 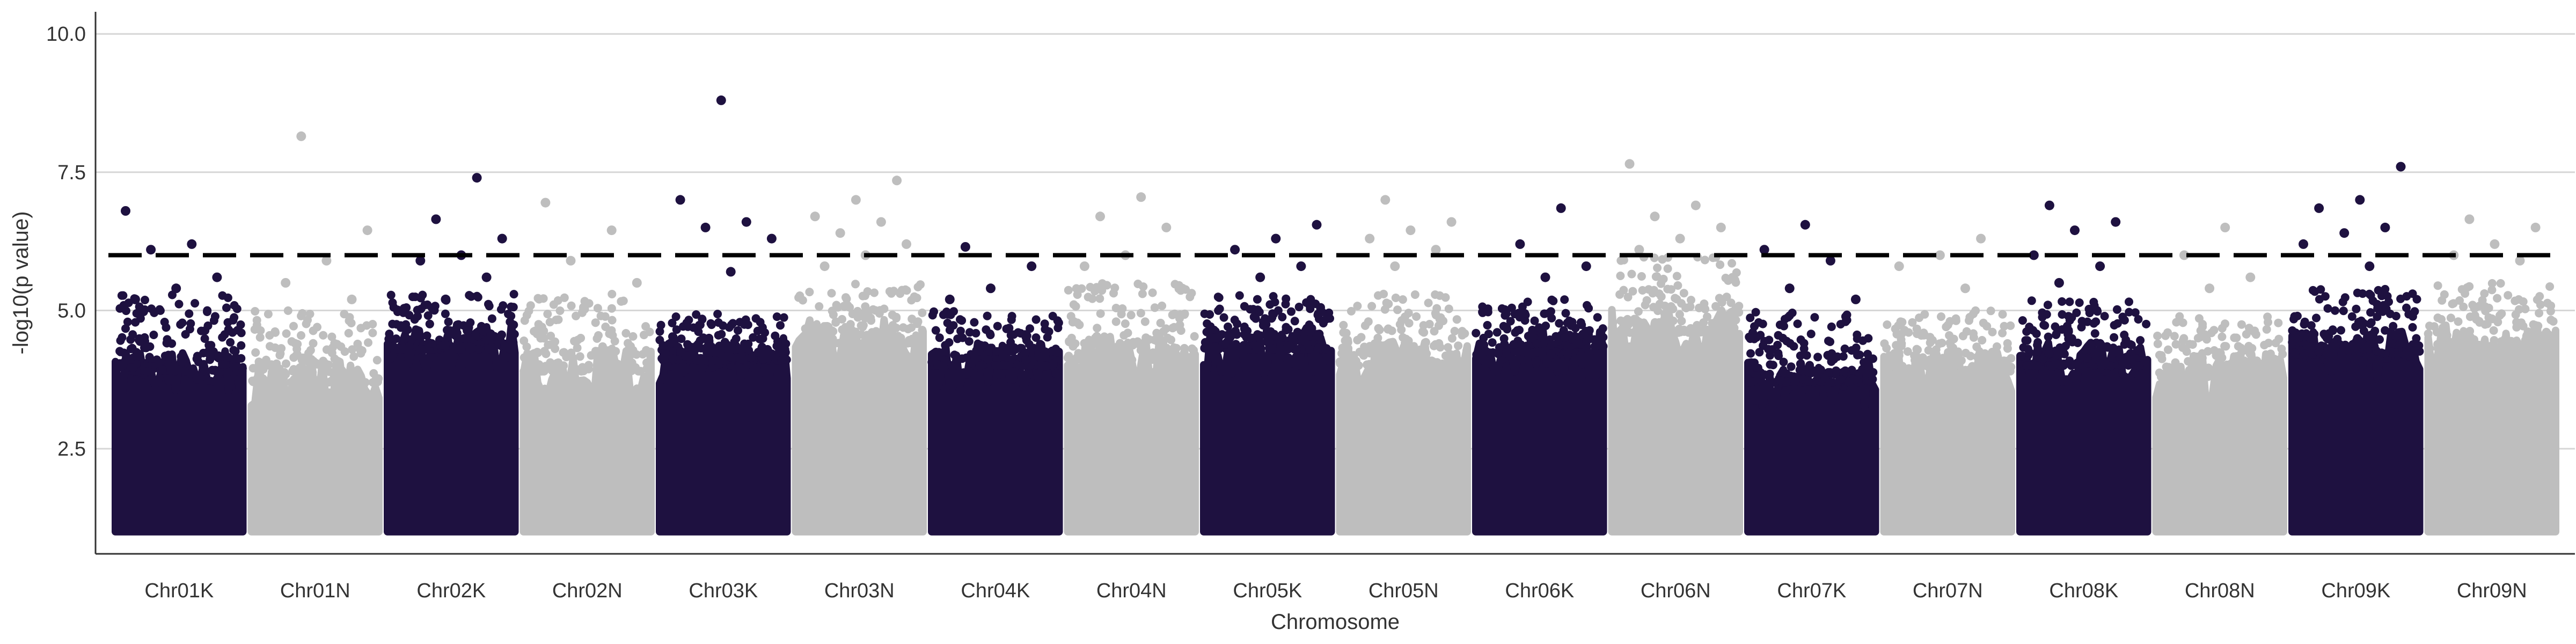 I want to click on top-hit-point-Chr09K, so click(x=2344, y=233).